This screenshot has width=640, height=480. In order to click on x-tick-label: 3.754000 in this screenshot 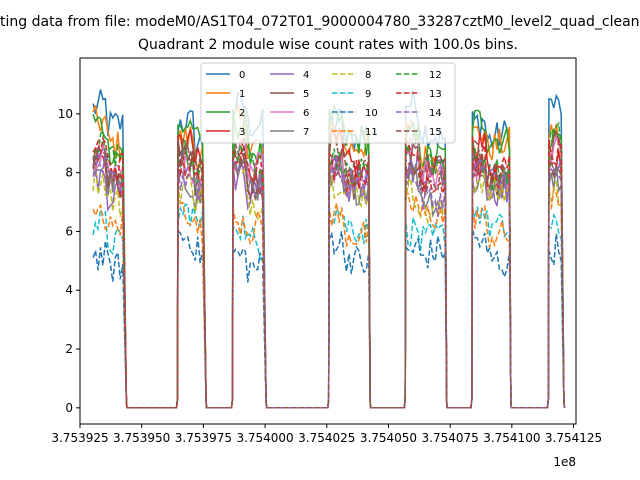, I will do `click(264, 438)`.